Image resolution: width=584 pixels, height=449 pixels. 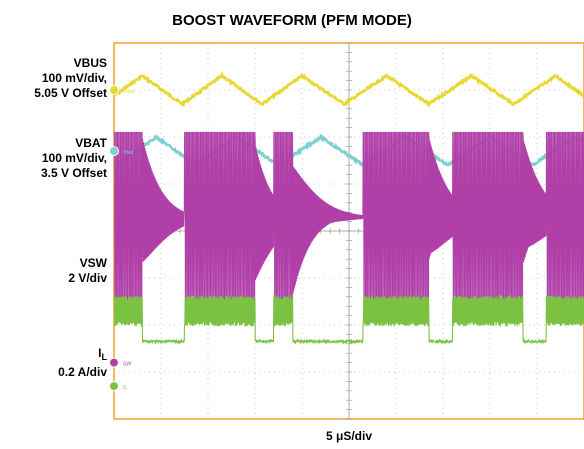 I want to click on channel-markers: Vbus Vbat SW IL, so click(x=122, y=238).